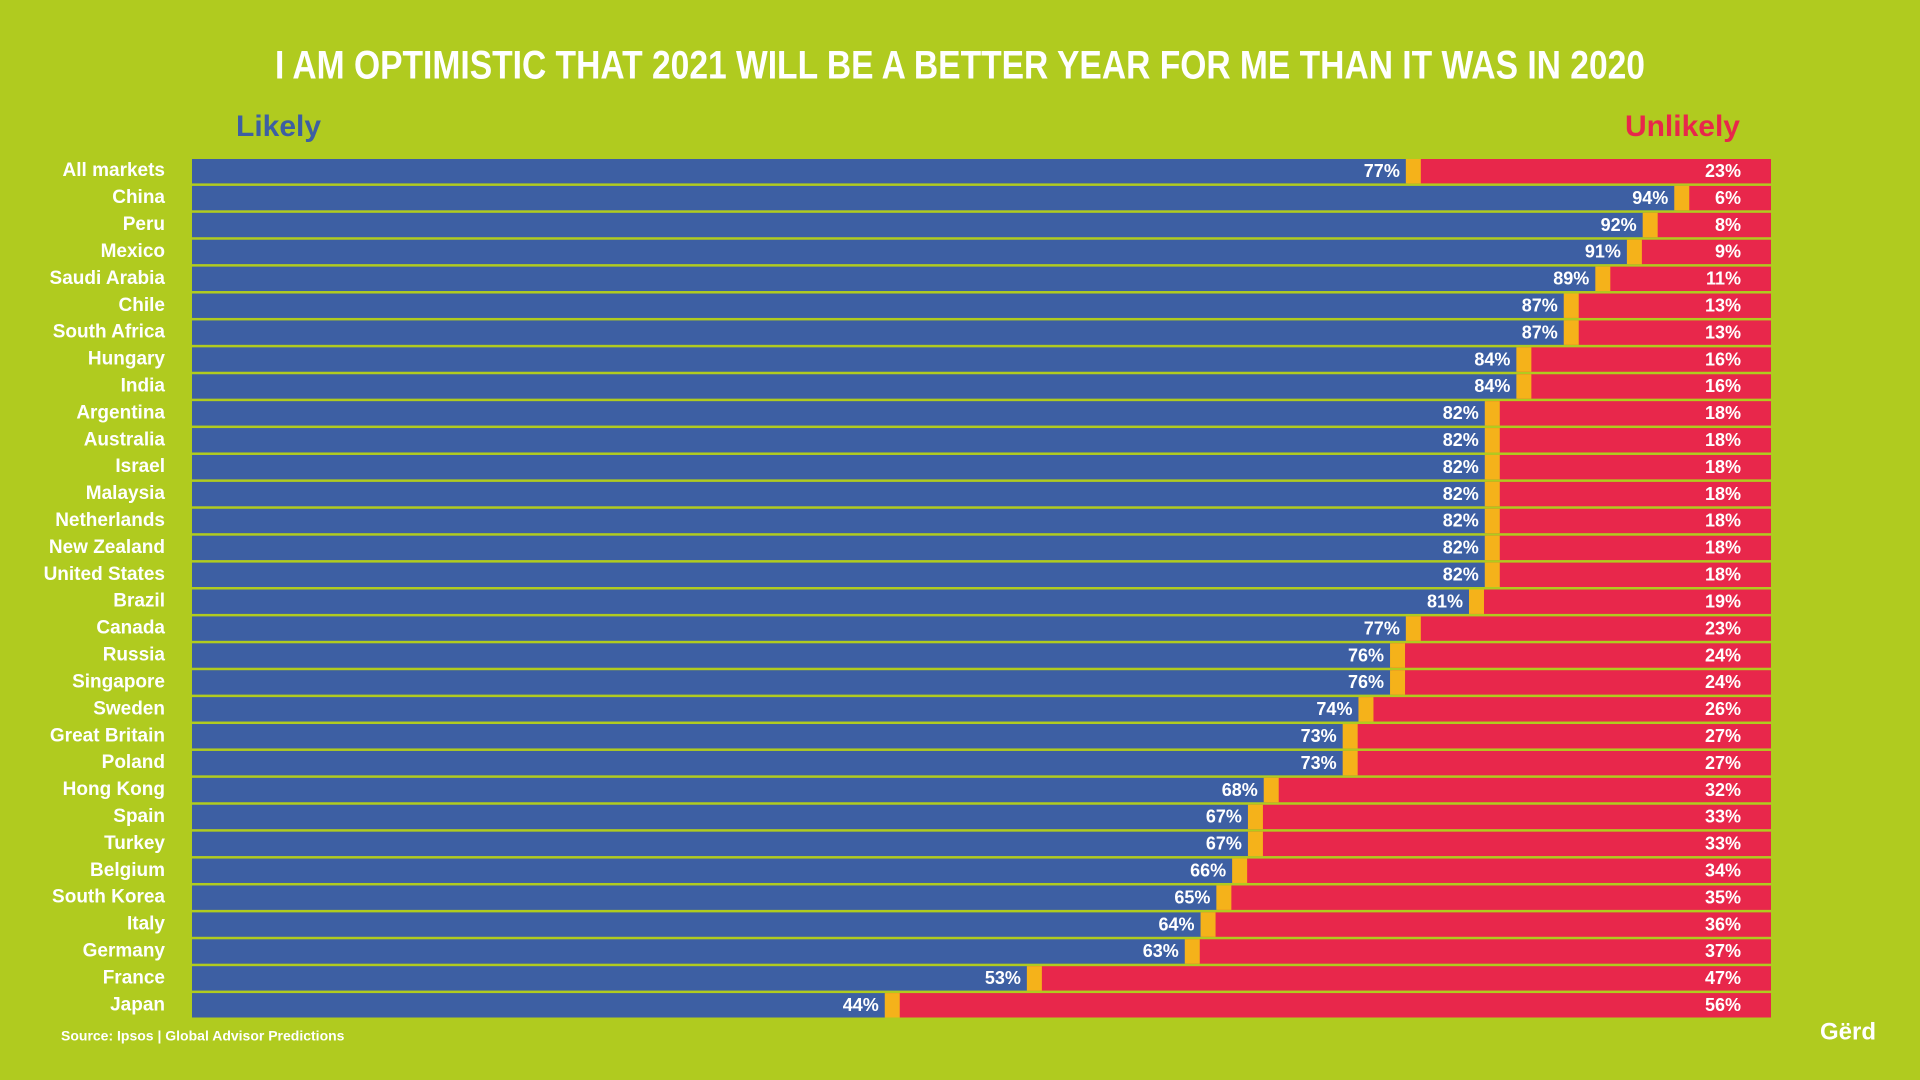 The image size is (1920, 1080). What do you see at coordinates (1603, 252) in the screenshot?
I see `value-label: 91%` at bounding box center [1603, 252].